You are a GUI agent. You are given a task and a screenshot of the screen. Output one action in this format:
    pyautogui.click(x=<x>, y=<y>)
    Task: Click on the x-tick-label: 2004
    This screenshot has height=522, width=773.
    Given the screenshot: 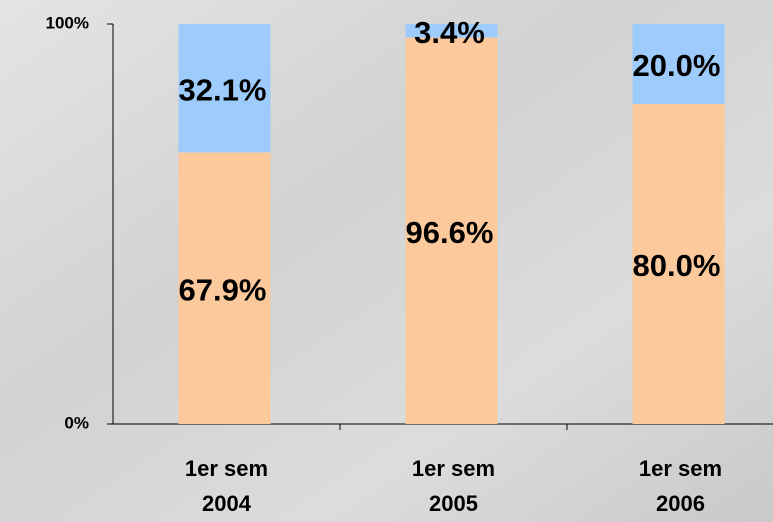 What is the action you would take?
    pyautogui.click(x=227, y=503)
    